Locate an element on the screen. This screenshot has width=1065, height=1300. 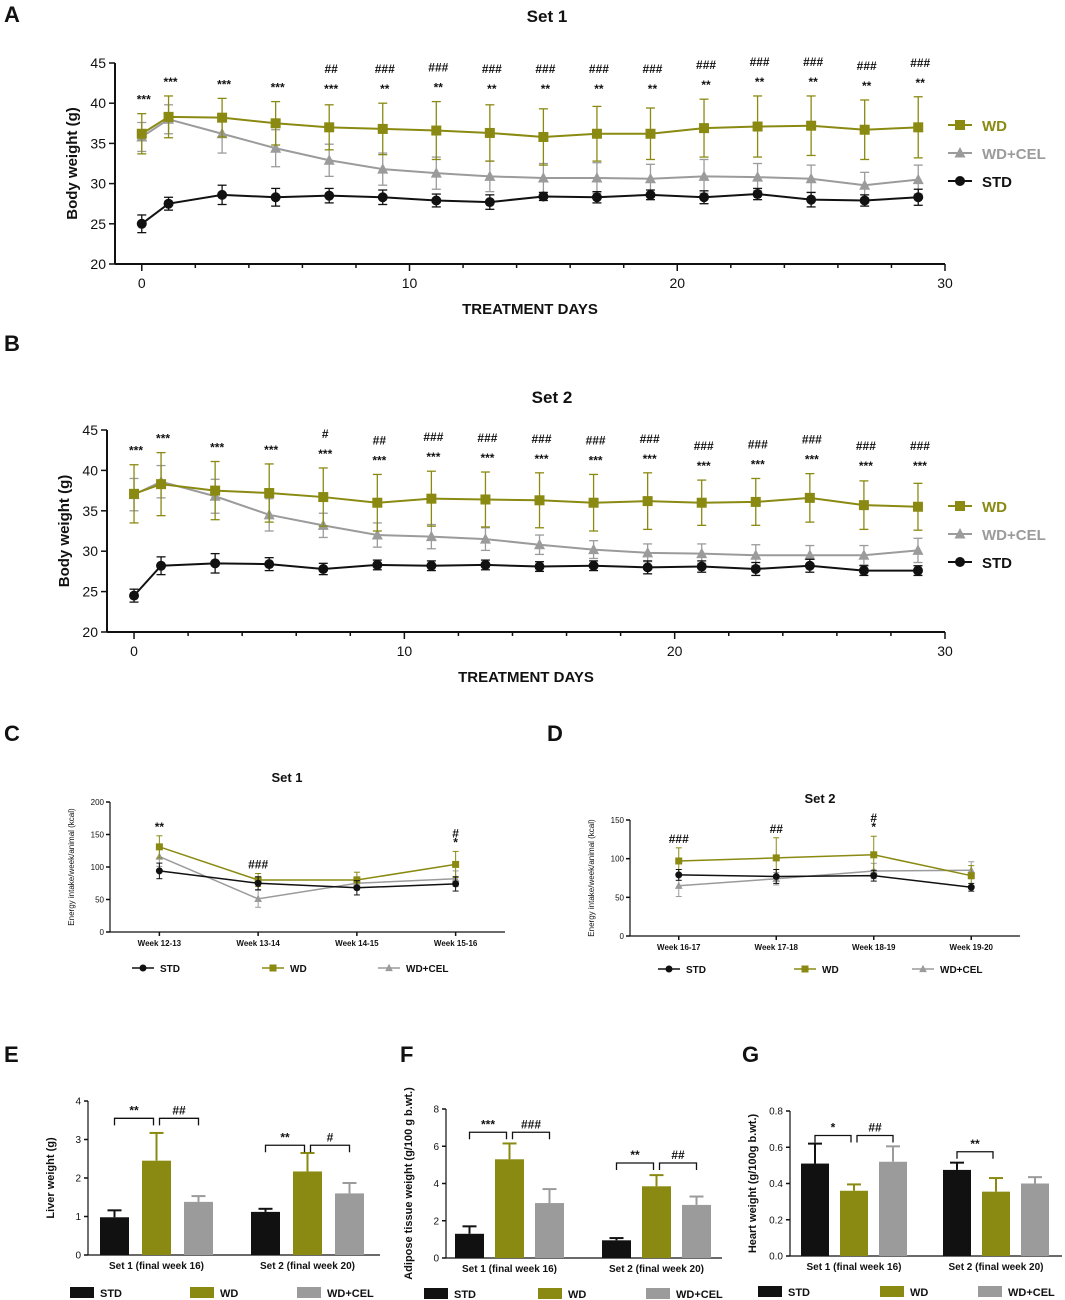
x-tick-label: Week 16-17 is located at coordinates (679, 947).